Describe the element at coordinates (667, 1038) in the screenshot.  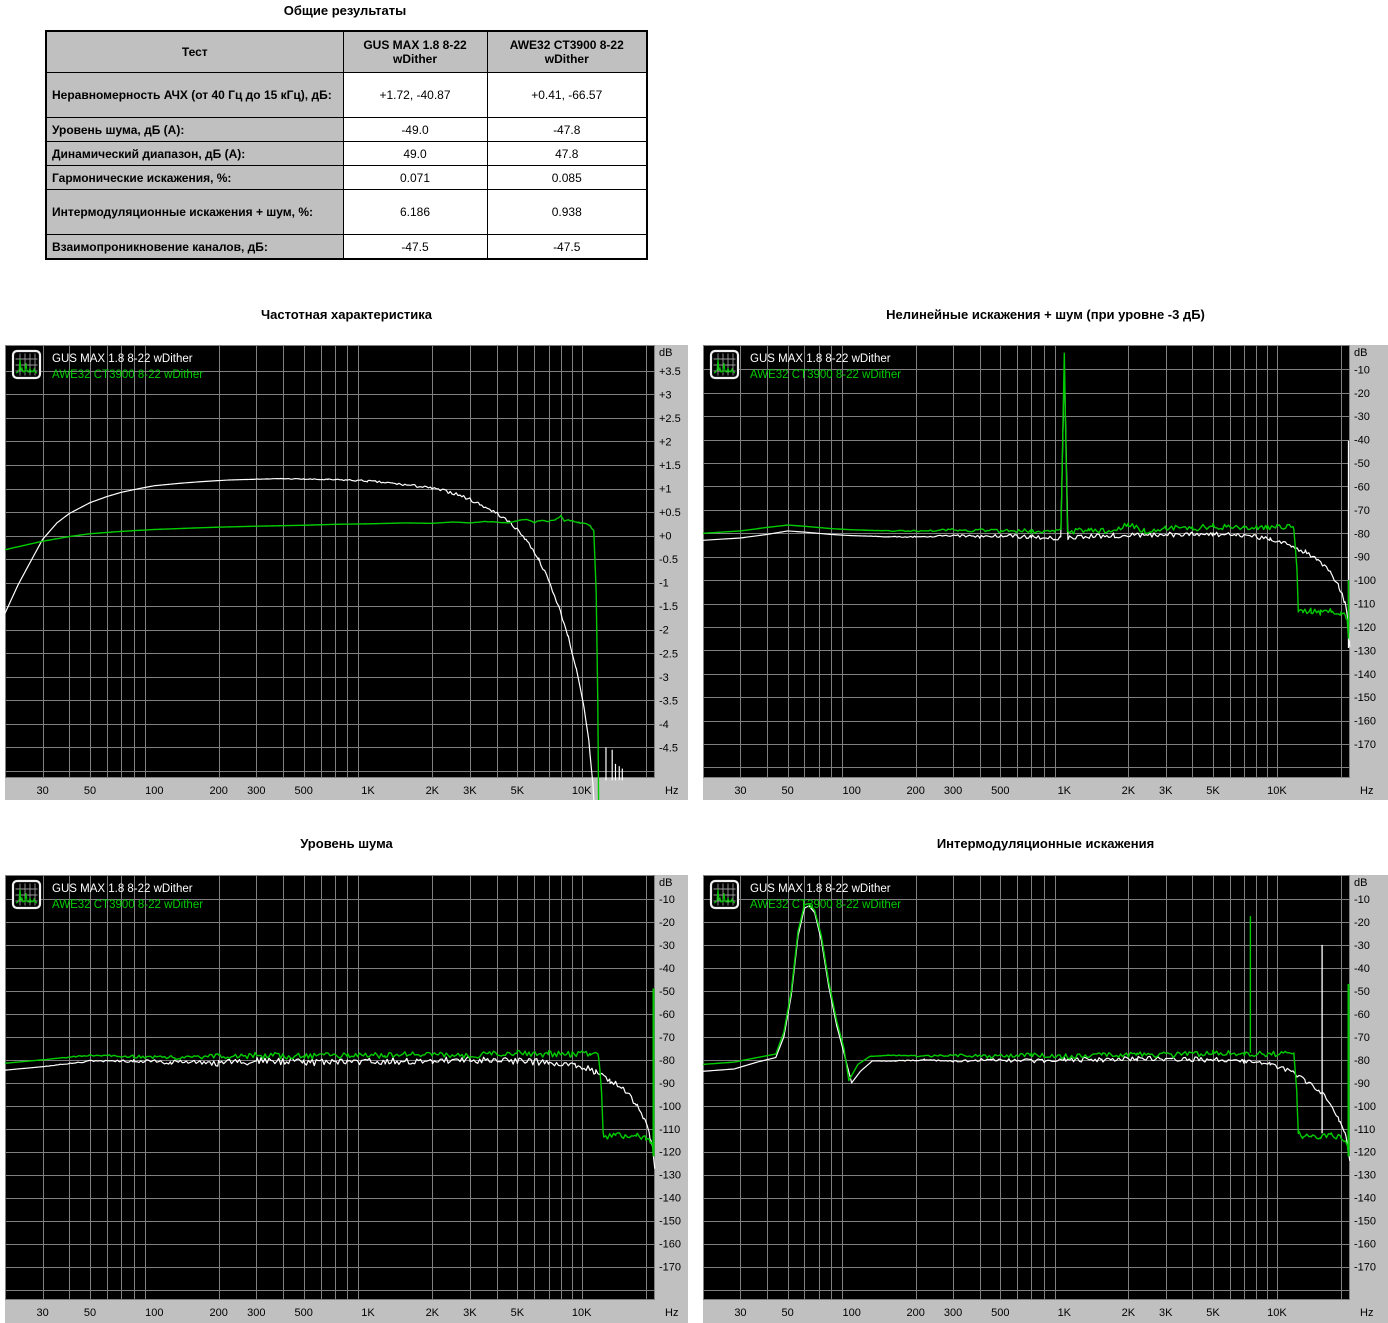
I see `y-tick-label: -70` at that location.